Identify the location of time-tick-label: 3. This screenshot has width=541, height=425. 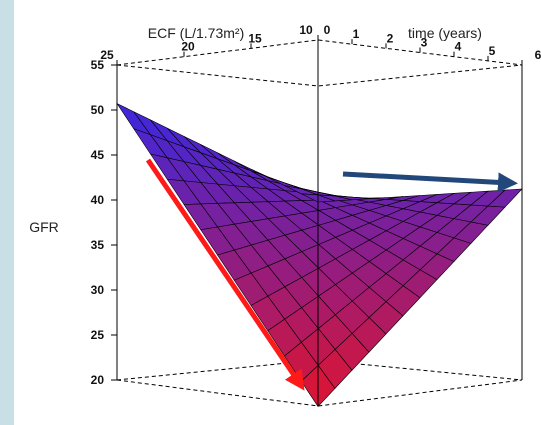
(424, 43).